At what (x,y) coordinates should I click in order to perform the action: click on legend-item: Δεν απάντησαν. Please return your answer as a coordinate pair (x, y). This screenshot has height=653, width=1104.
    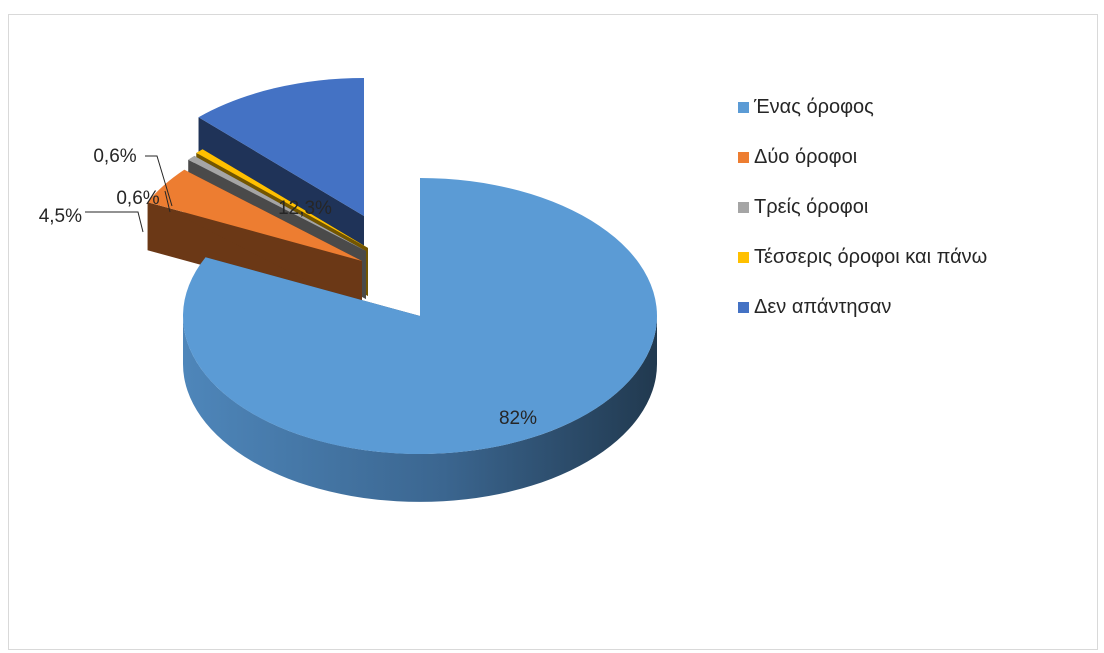
    Looking at the image, I should click on (814, 307).